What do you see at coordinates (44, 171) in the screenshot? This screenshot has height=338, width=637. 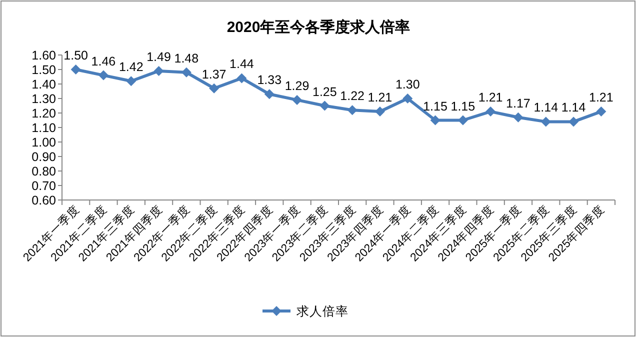 I see `y-tick-label: 0.80` at bounding box center [44, 171].